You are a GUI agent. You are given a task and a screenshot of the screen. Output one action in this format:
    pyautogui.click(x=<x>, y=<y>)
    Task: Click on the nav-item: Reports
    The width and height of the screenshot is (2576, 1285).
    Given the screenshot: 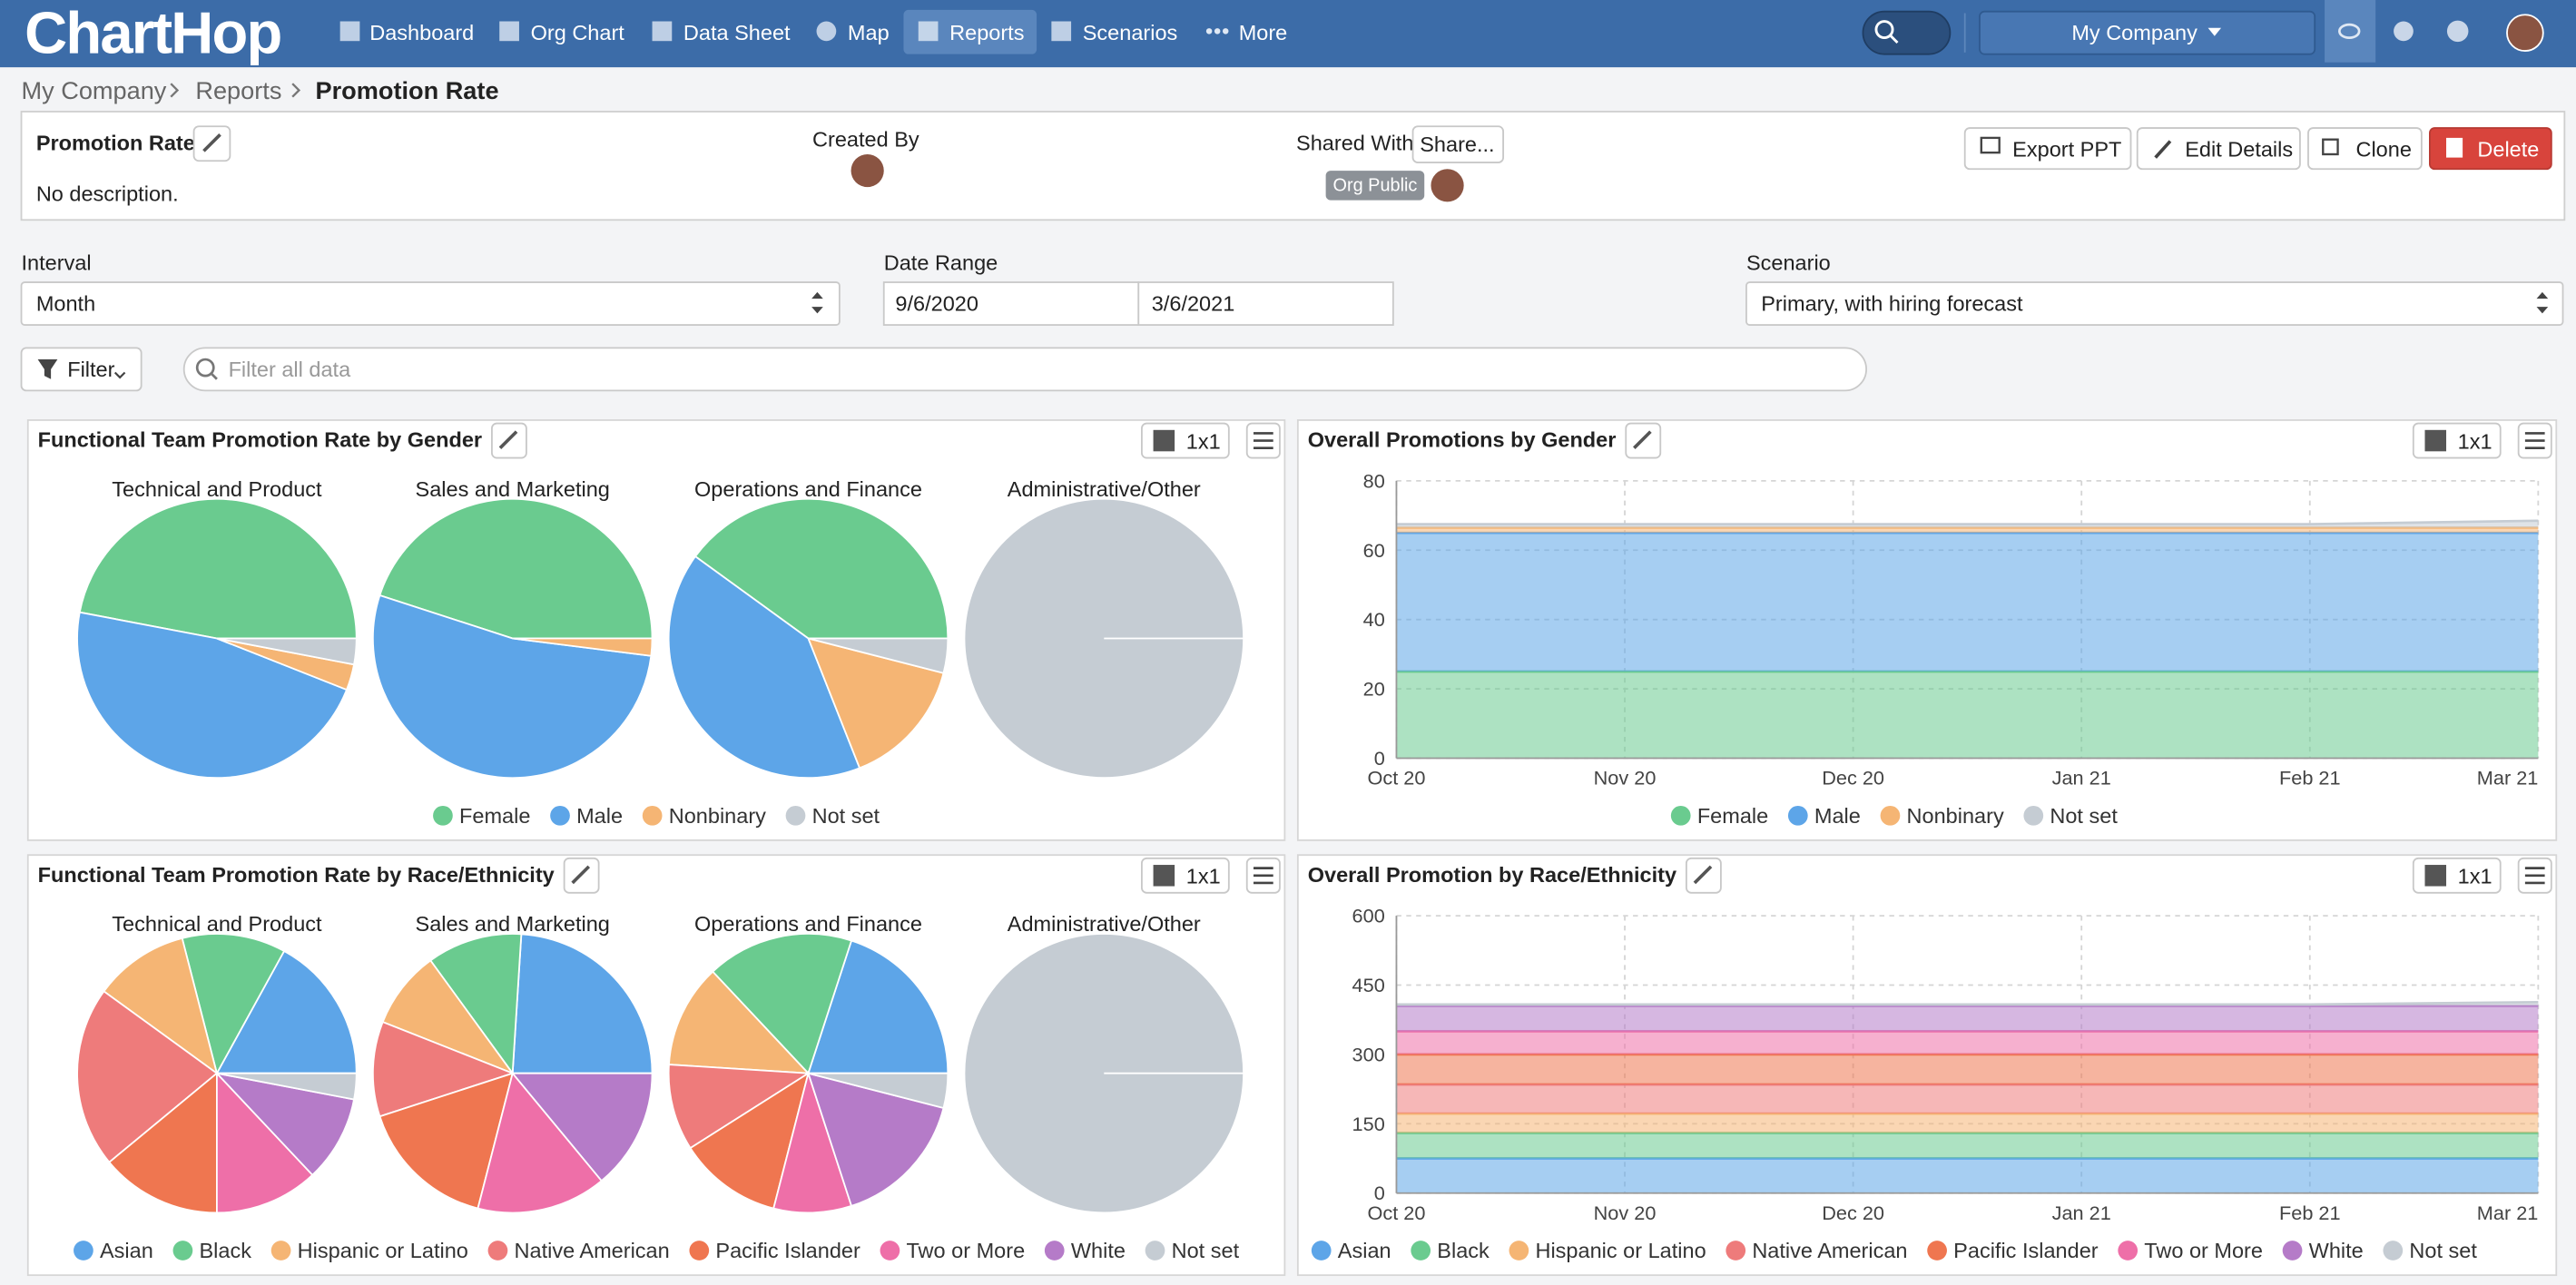 What is the action you would take?
    pyautogui.click(x=986, y=32)
    